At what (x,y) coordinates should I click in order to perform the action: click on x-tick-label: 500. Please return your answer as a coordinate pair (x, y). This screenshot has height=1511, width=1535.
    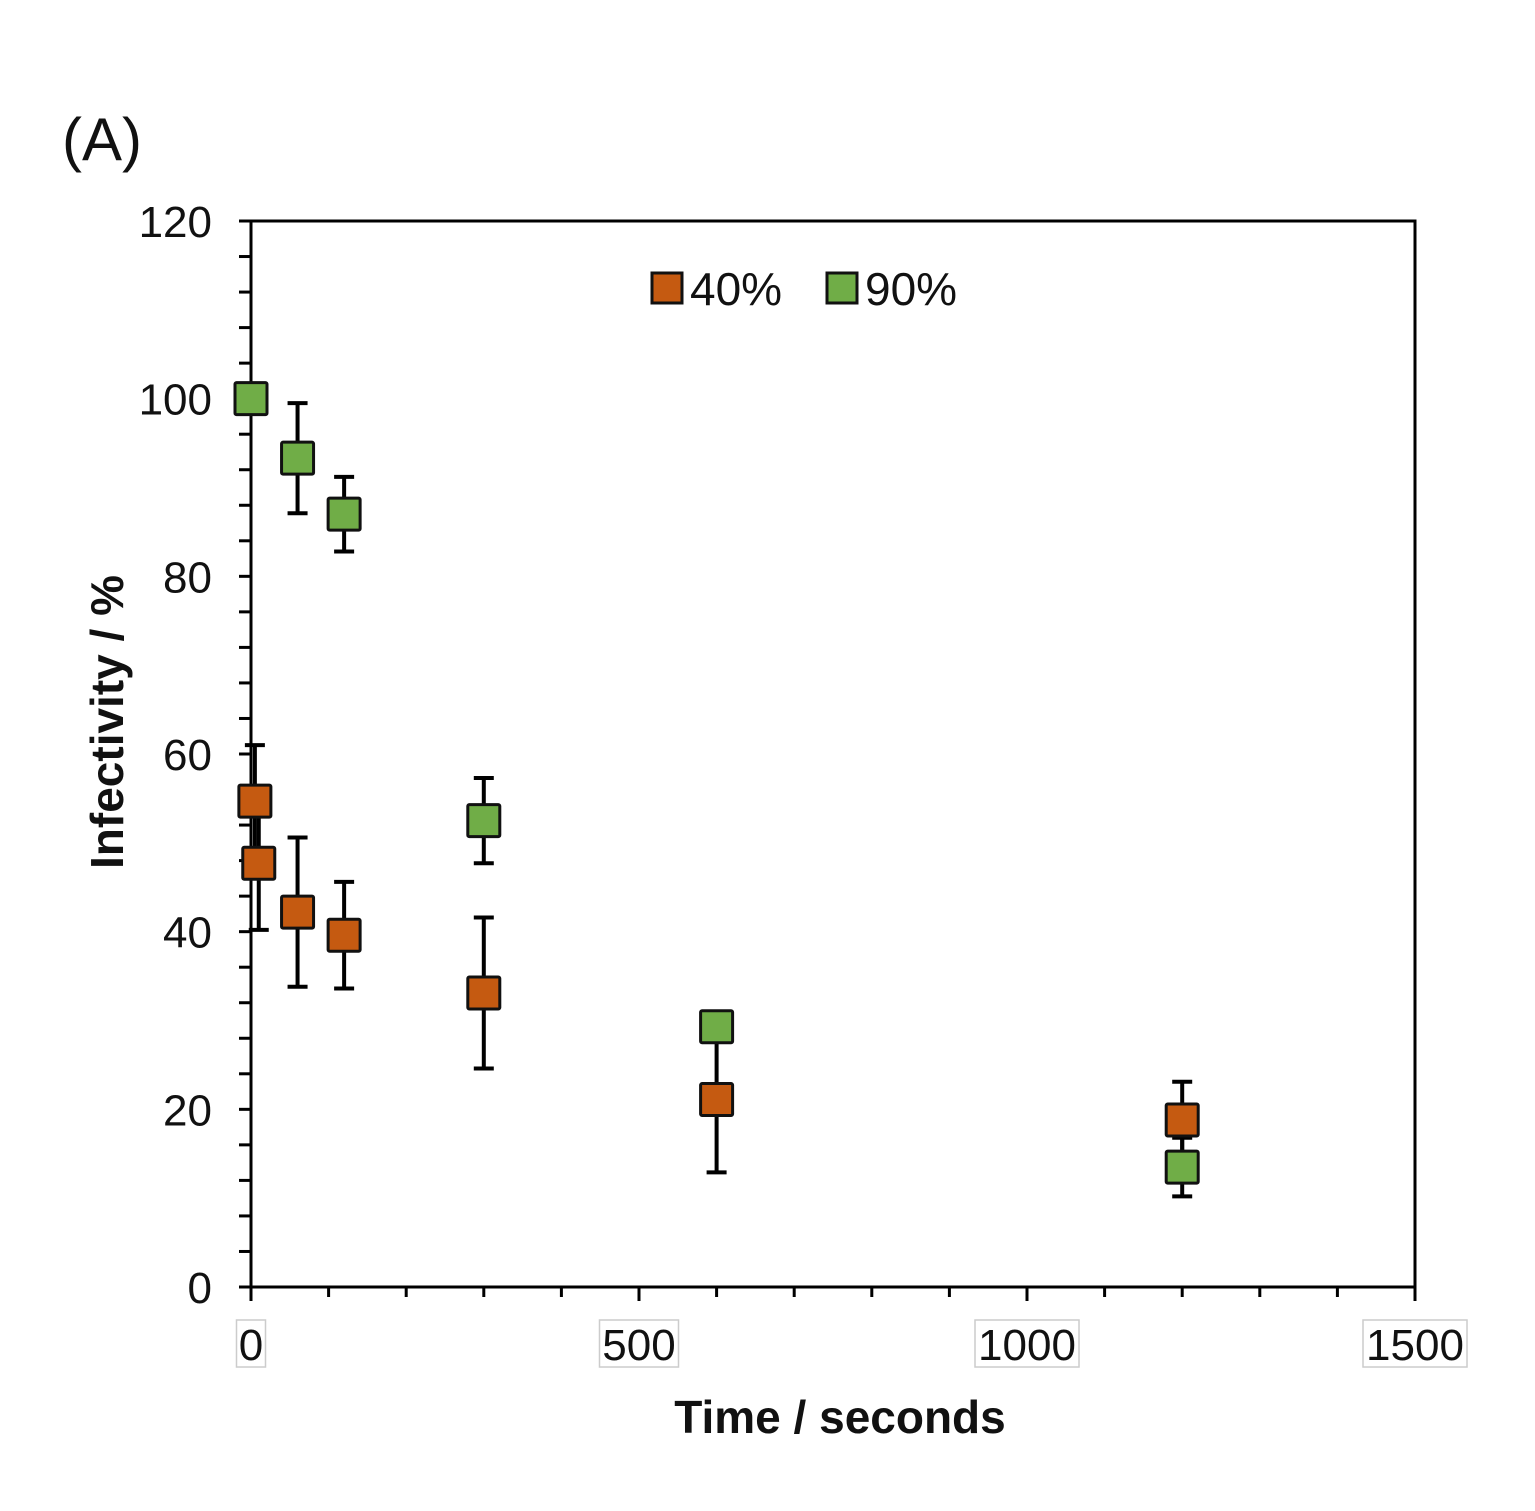
    Looking at the image, I should click on (638, 1345).